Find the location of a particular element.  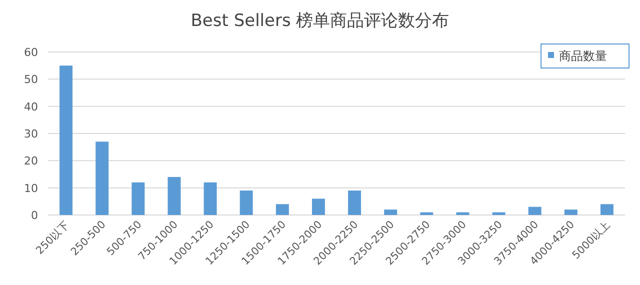

y-tick-label: 40 is located at coordinates (31, 107).